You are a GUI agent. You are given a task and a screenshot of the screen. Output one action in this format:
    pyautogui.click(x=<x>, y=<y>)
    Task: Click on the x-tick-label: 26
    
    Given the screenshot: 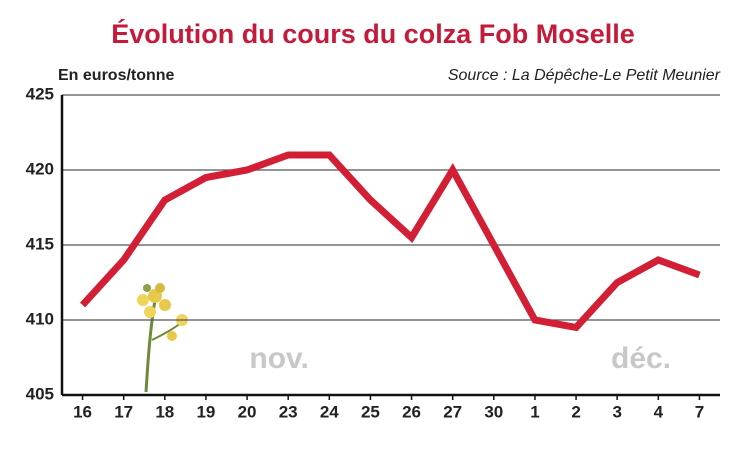 What is the action you would take?
    pyautogui.click(x=411, y=411)
    